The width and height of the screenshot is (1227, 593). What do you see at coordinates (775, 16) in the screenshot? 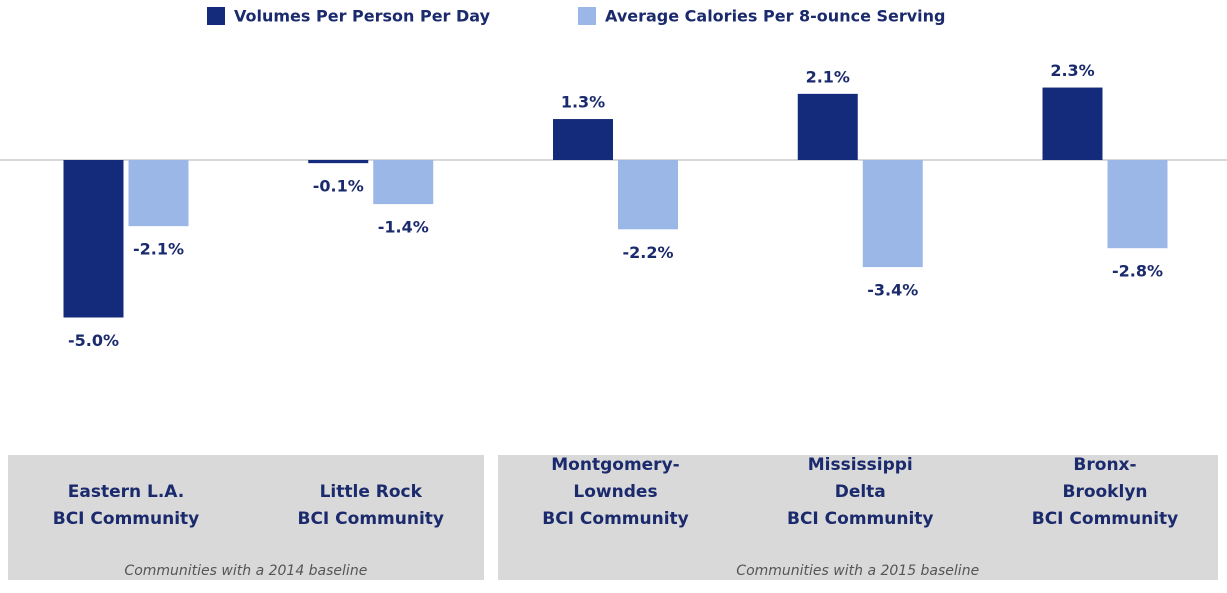
I see `legend-label: Average Calories Per 8-ounce Serving` at bounding box center [775, 16].